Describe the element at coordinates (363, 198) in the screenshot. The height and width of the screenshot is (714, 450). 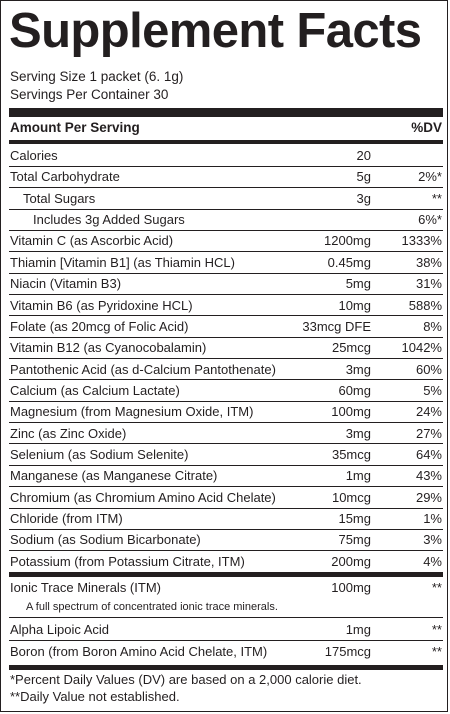
I see `nutrient-amount: 3g` at that location.